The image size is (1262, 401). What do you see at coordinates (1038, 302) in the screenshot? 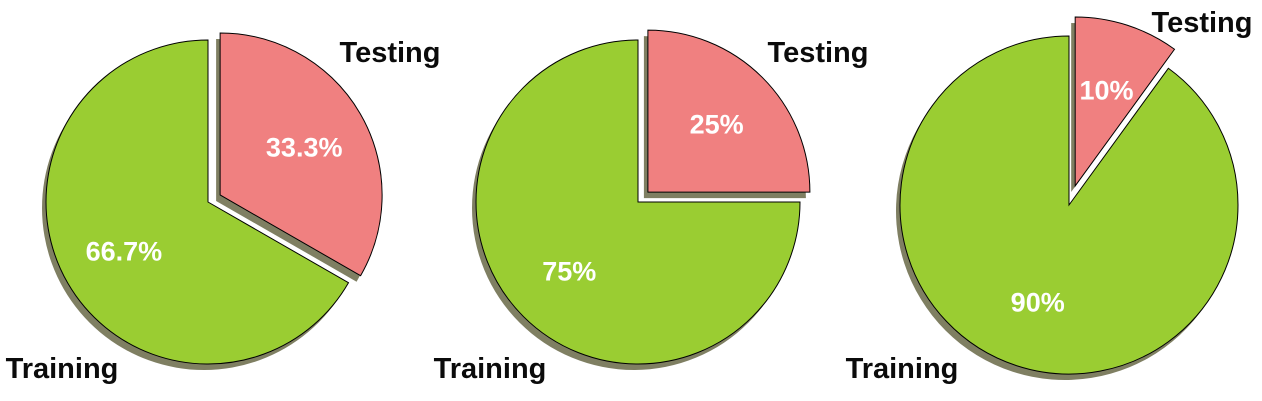
I see `data-label-training: 90%` at bounding box center [1038, 302].